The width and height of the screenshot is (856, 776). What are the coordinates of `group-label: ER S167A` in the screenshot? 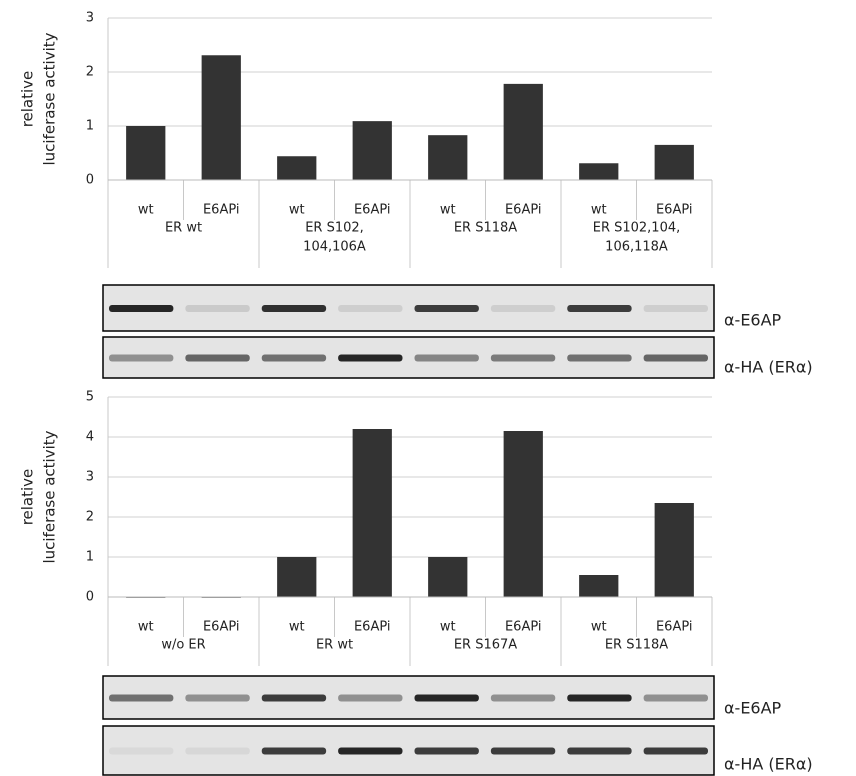 It's located at (485, 645).